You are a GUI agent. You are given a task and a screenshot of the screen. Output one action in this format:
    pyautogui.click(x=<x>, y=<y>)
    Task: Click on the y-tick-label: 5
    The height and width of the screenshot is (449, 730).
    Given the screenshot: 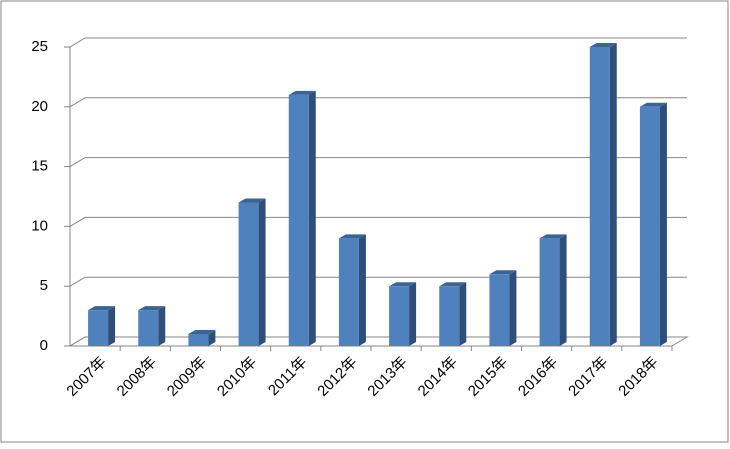 What is the action you would take?
    pyautogui.click(x=44, y=285)
    